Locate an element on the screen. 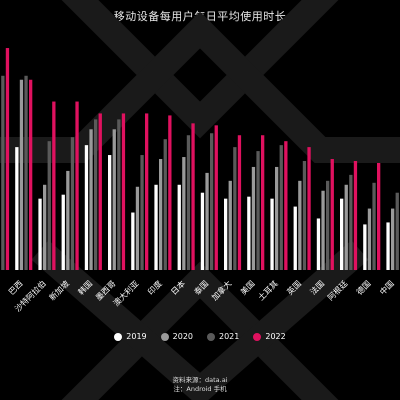  legend-label: 2022 is located at coordinates (275, 336).